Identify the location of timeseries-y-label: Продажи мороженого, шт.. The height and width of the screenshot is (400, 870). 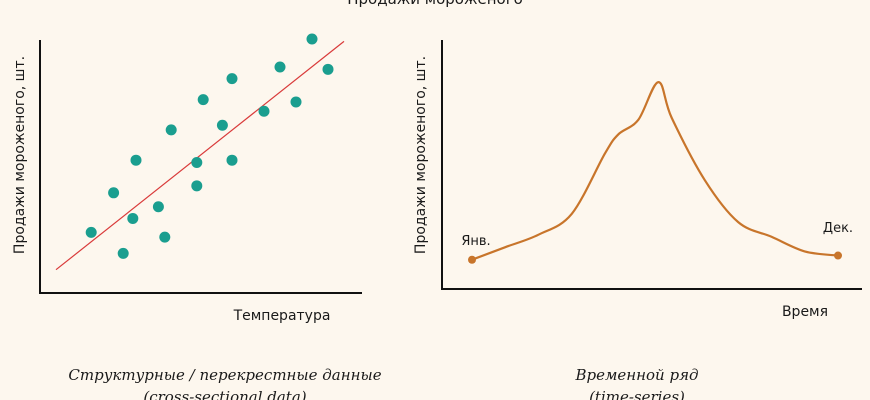
(421, 155).